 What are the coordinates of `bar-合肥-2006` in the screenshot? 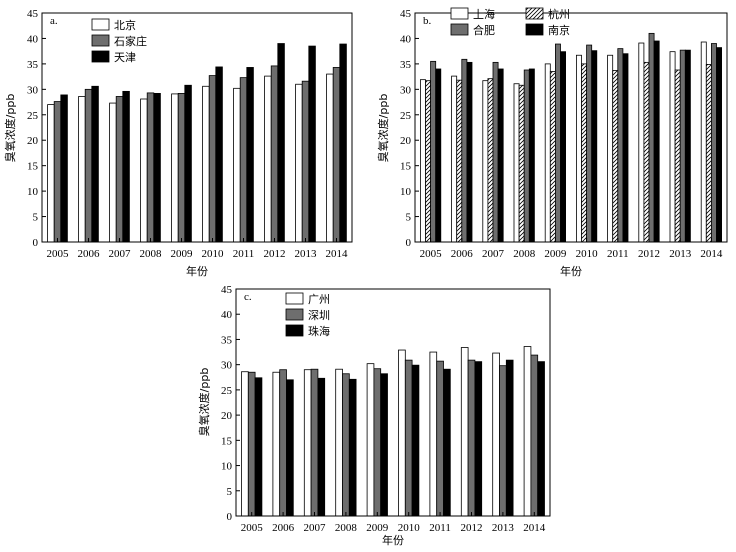 It's located at (464, 150).